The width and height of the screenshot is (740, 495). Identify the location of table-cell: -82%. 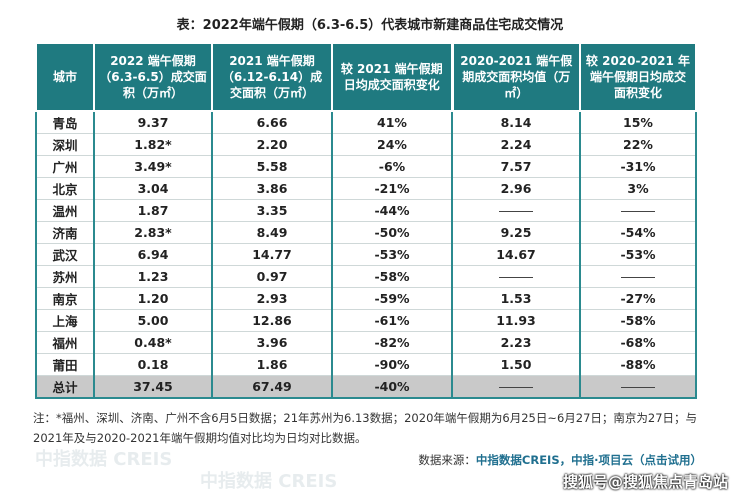
(392, 342).